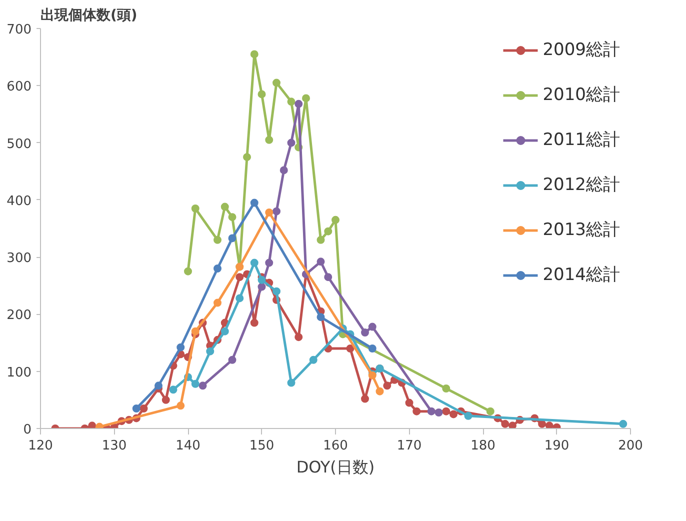 The image size is (686, 521). Describe the element at coordinates (581, 50) in the screenshot. I see `legend-label: 2009総計` at that location.